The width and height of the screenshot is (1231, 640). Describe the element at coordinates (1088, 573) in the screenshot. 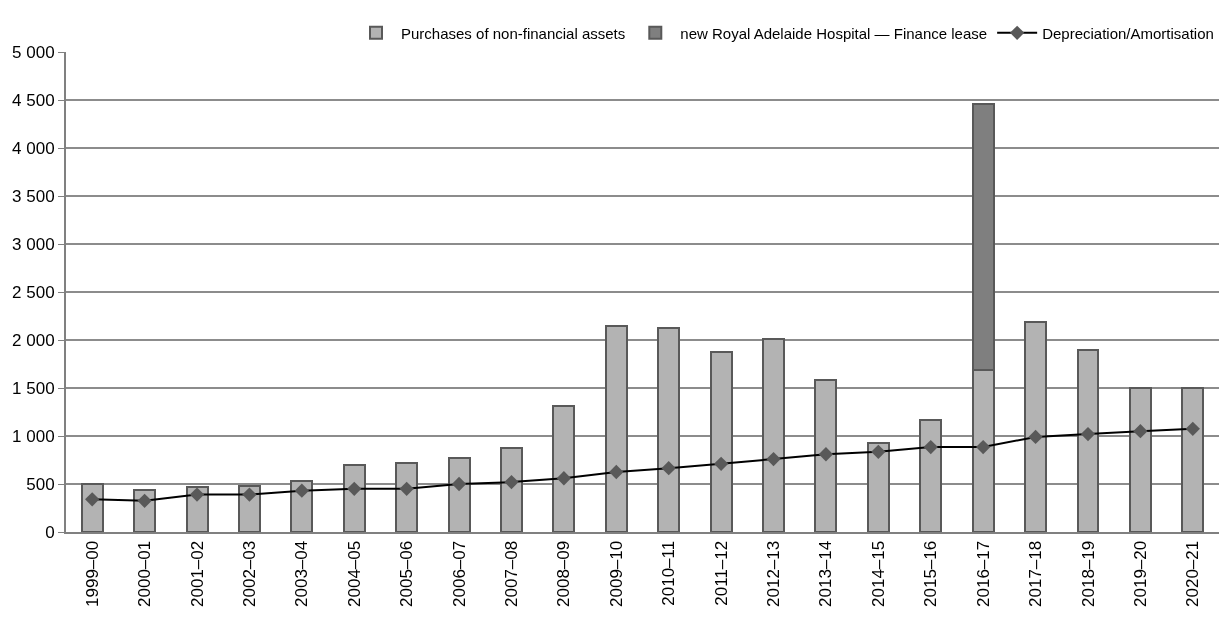

I see `x-tick-label: 2018–19` at that location.